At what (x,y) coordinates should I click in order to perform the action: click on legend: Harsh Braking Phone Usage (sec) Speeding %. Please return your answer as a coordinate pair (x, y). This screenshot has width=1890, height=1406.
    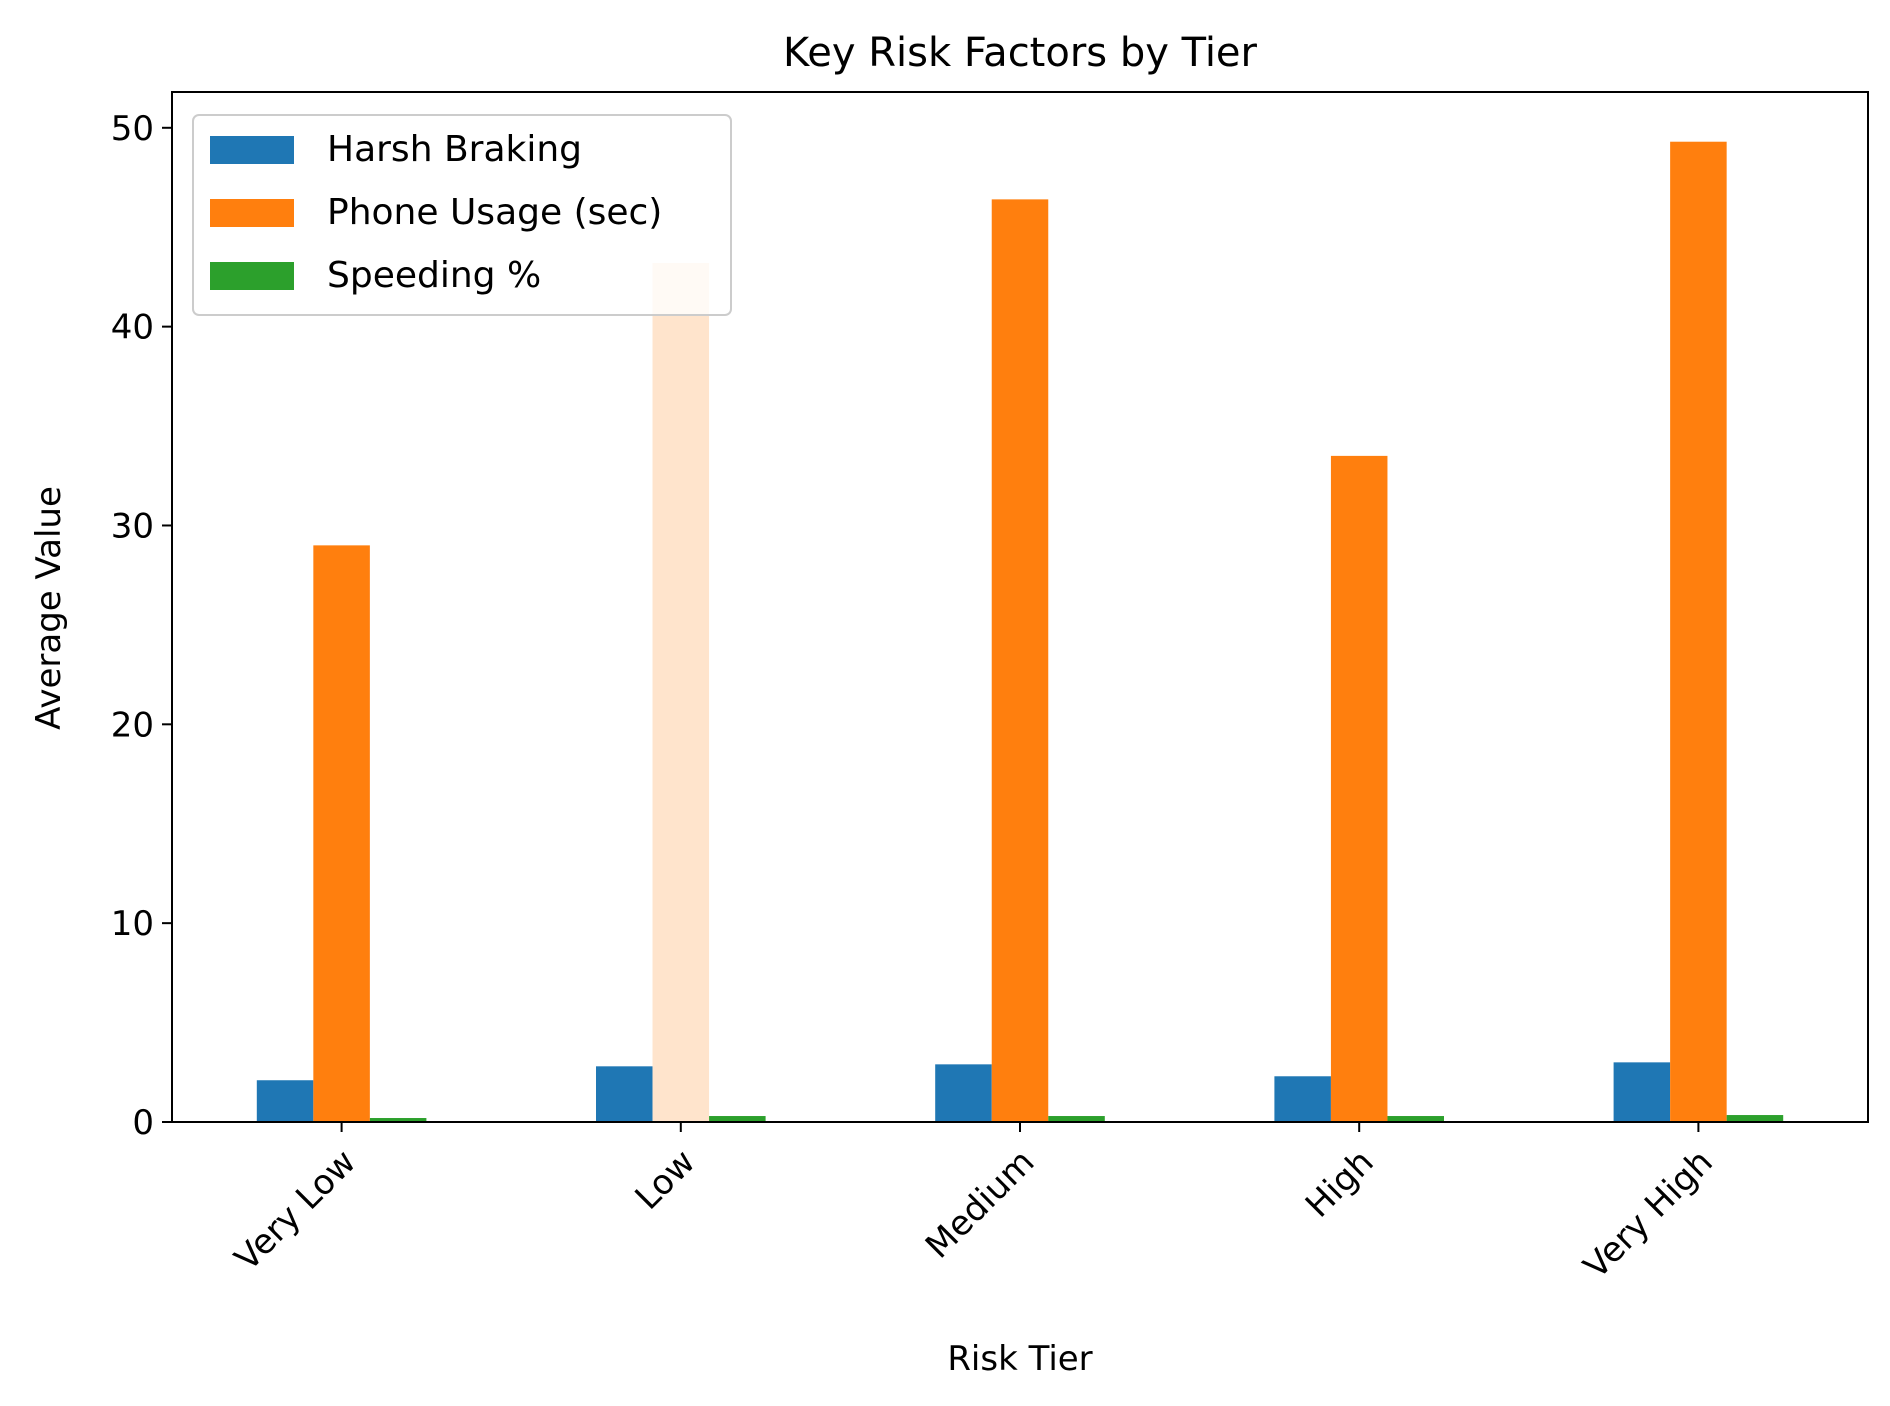
    Looking at the image, I should click on (462, 215).